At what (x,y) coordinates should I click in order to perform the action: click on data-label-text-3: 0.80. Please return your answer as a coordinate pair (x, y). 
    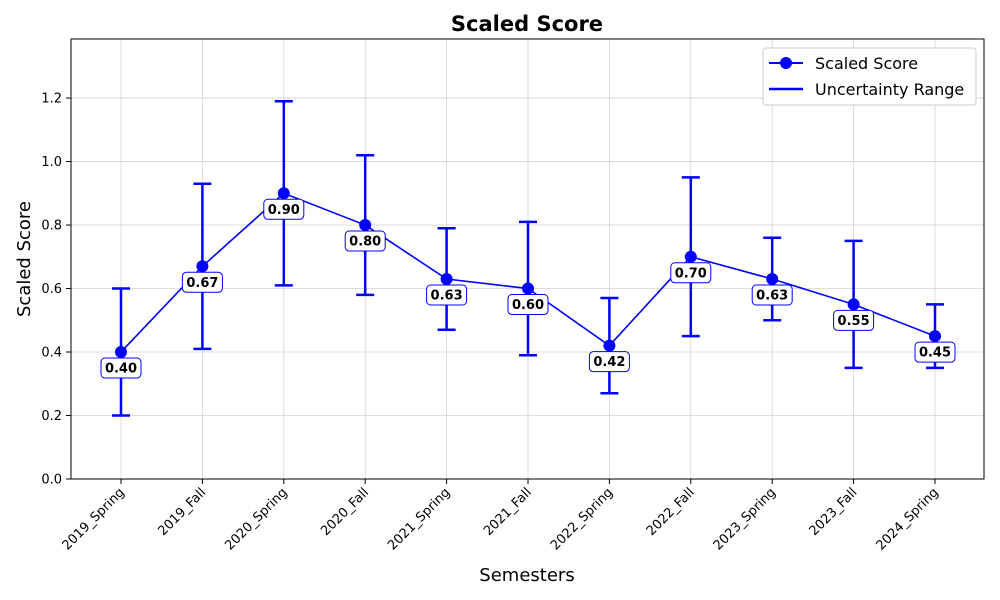
    Looking at the image, I should click on (365, 242).